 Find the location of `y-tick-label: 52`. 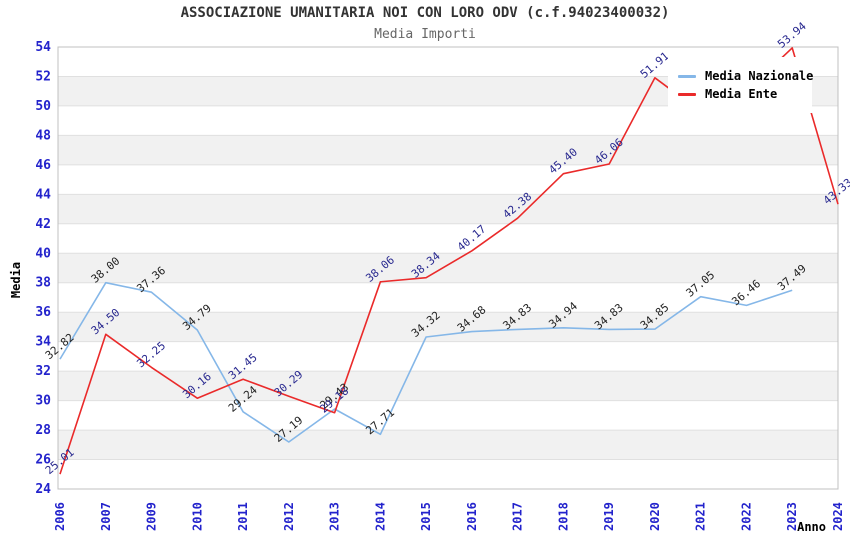

y-tick-label: 52 is located at coordinates (43, 76).